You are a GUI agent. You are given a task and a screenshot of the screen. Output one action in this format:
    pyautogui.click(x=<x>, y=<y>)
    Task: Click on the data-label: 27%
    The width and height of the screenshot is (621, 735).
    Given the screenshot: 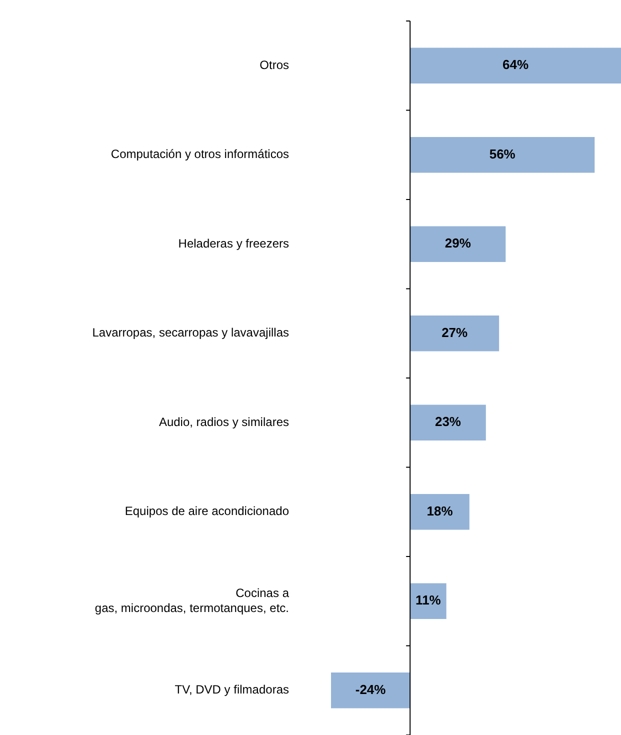 What is the action you would take?
    pyautogui.click(x=455, y=332)
    